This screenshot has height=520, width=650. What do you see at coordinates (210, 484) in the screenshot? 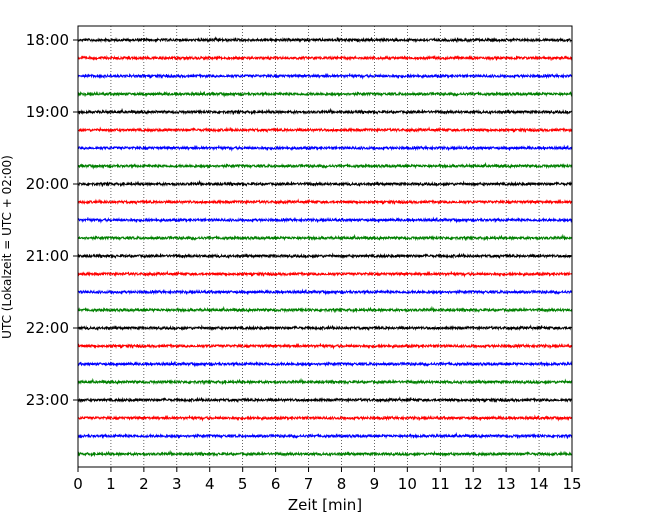
I see `x-tick-label-4: 4` at bounding box center [210, 484].